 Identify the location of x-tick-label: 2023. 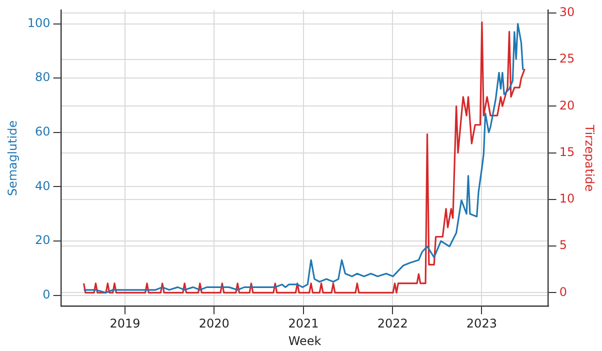
(481, 323).